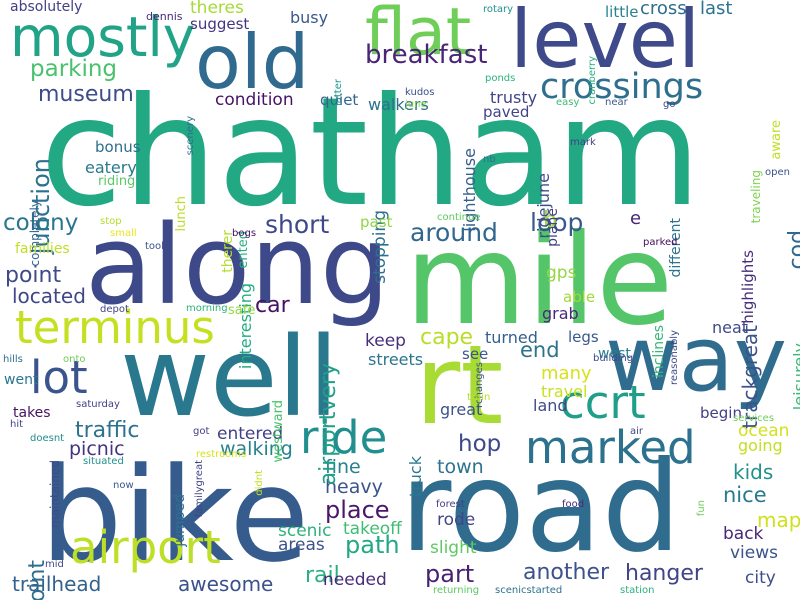 Image resolution: width=800 pixels, height=600 pixels. Describe the element at coordinates (354, 487) in the screenshot. I see `word: heavy` at that location.